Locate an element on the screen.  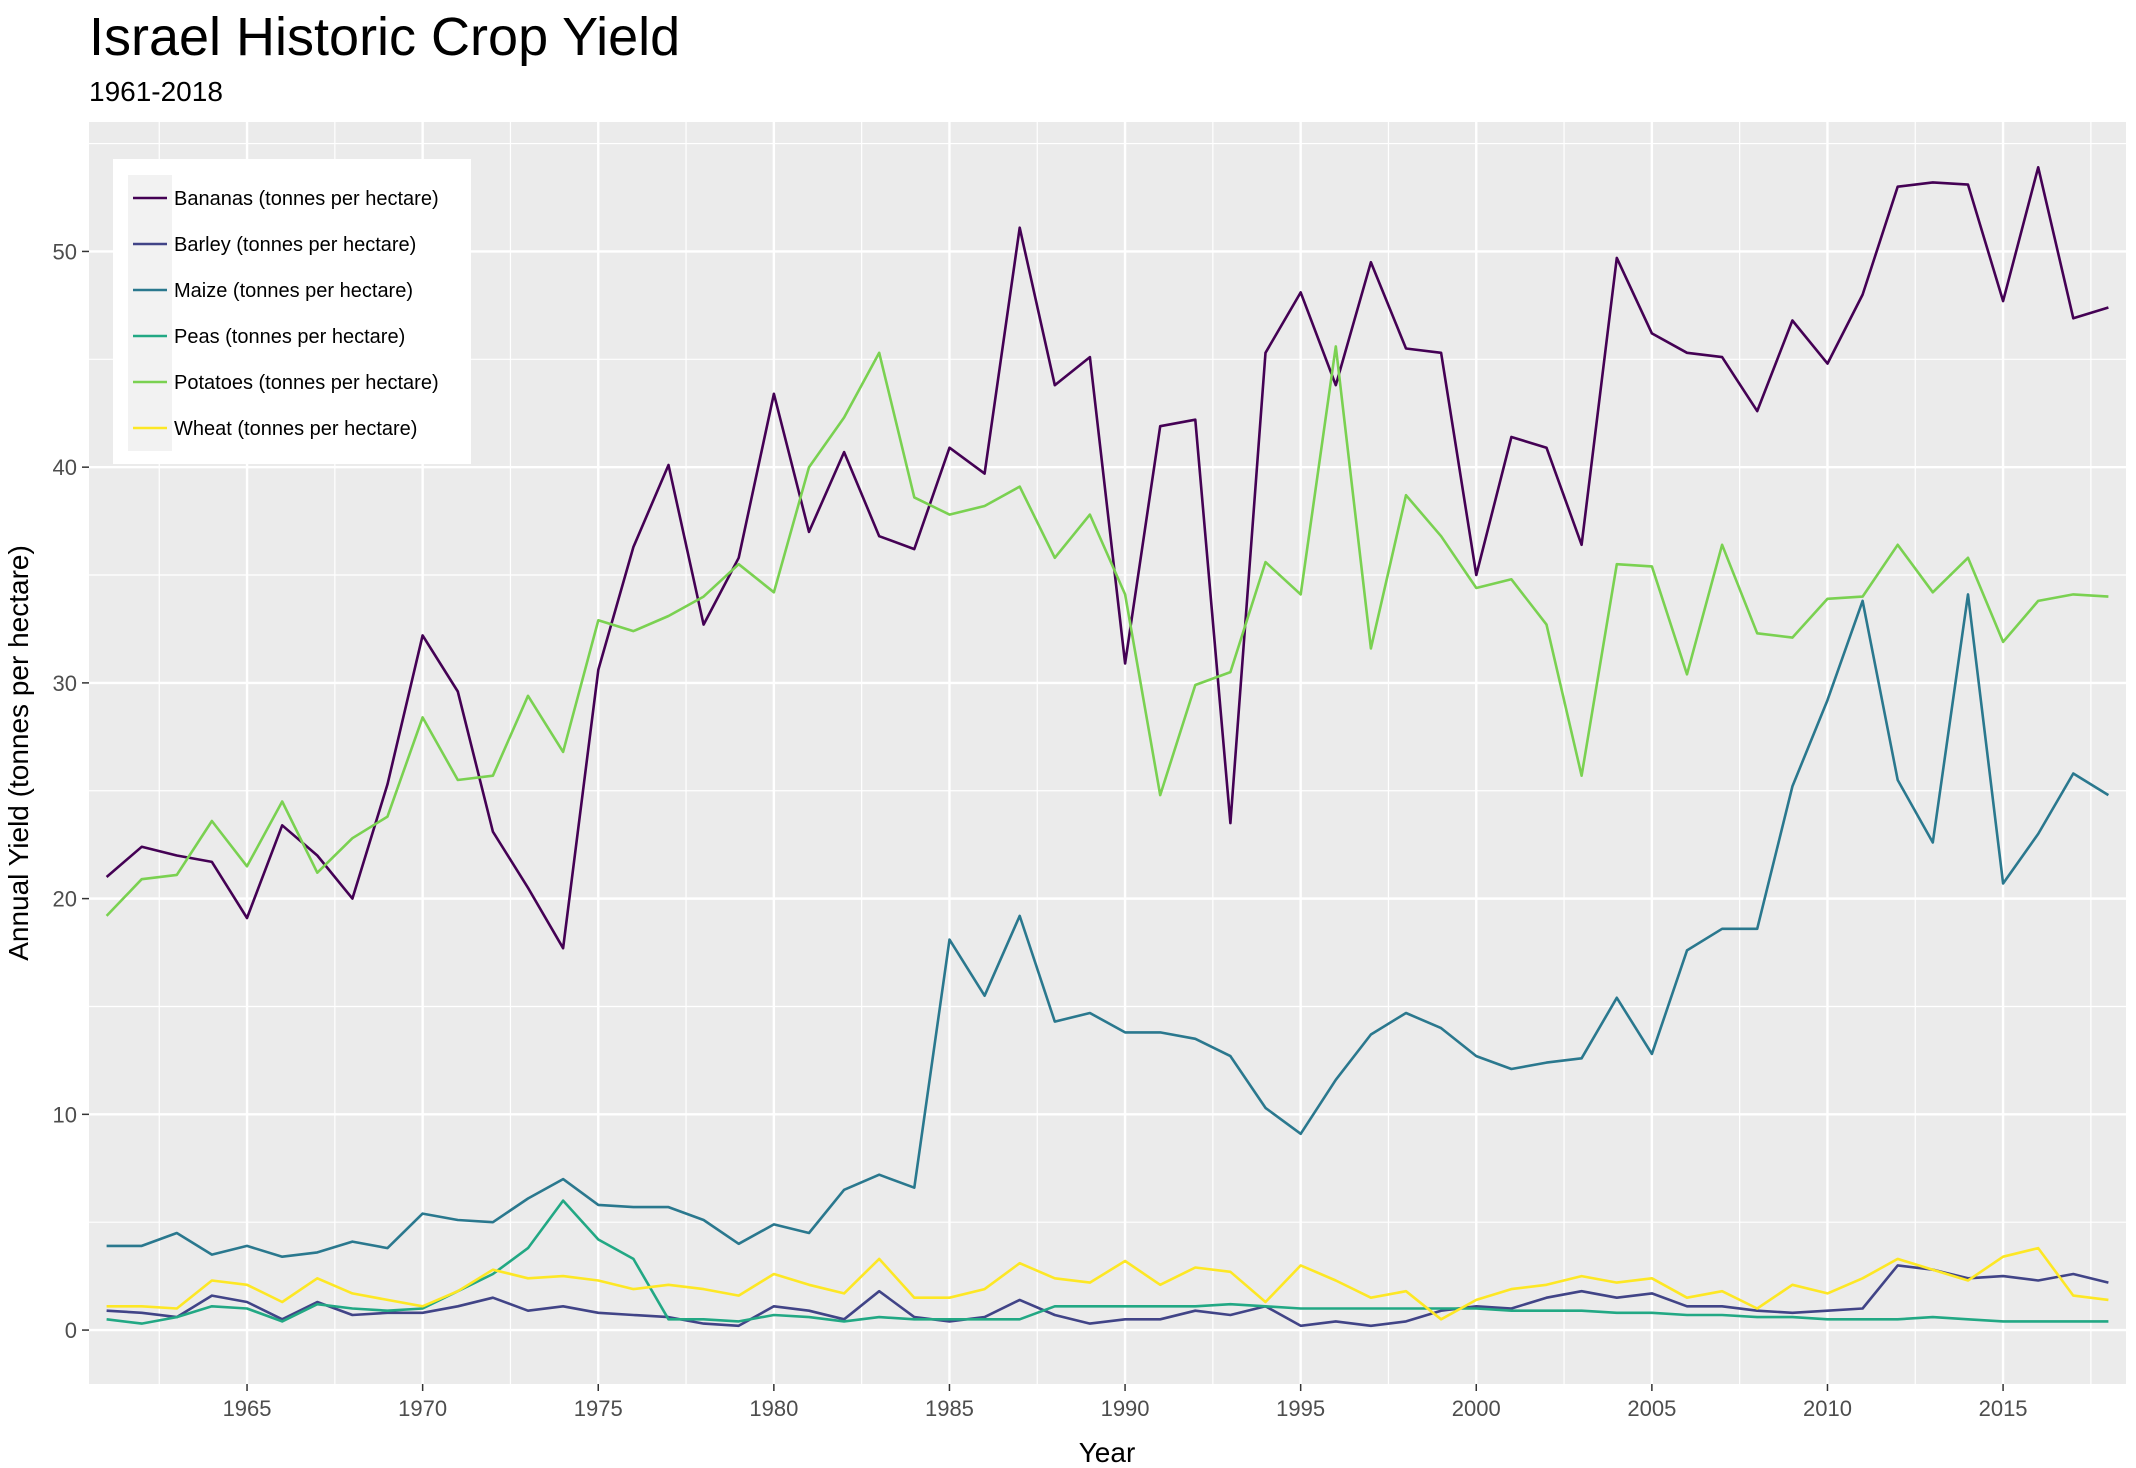
series-line-barley is located at coordinates (1107, 1296).